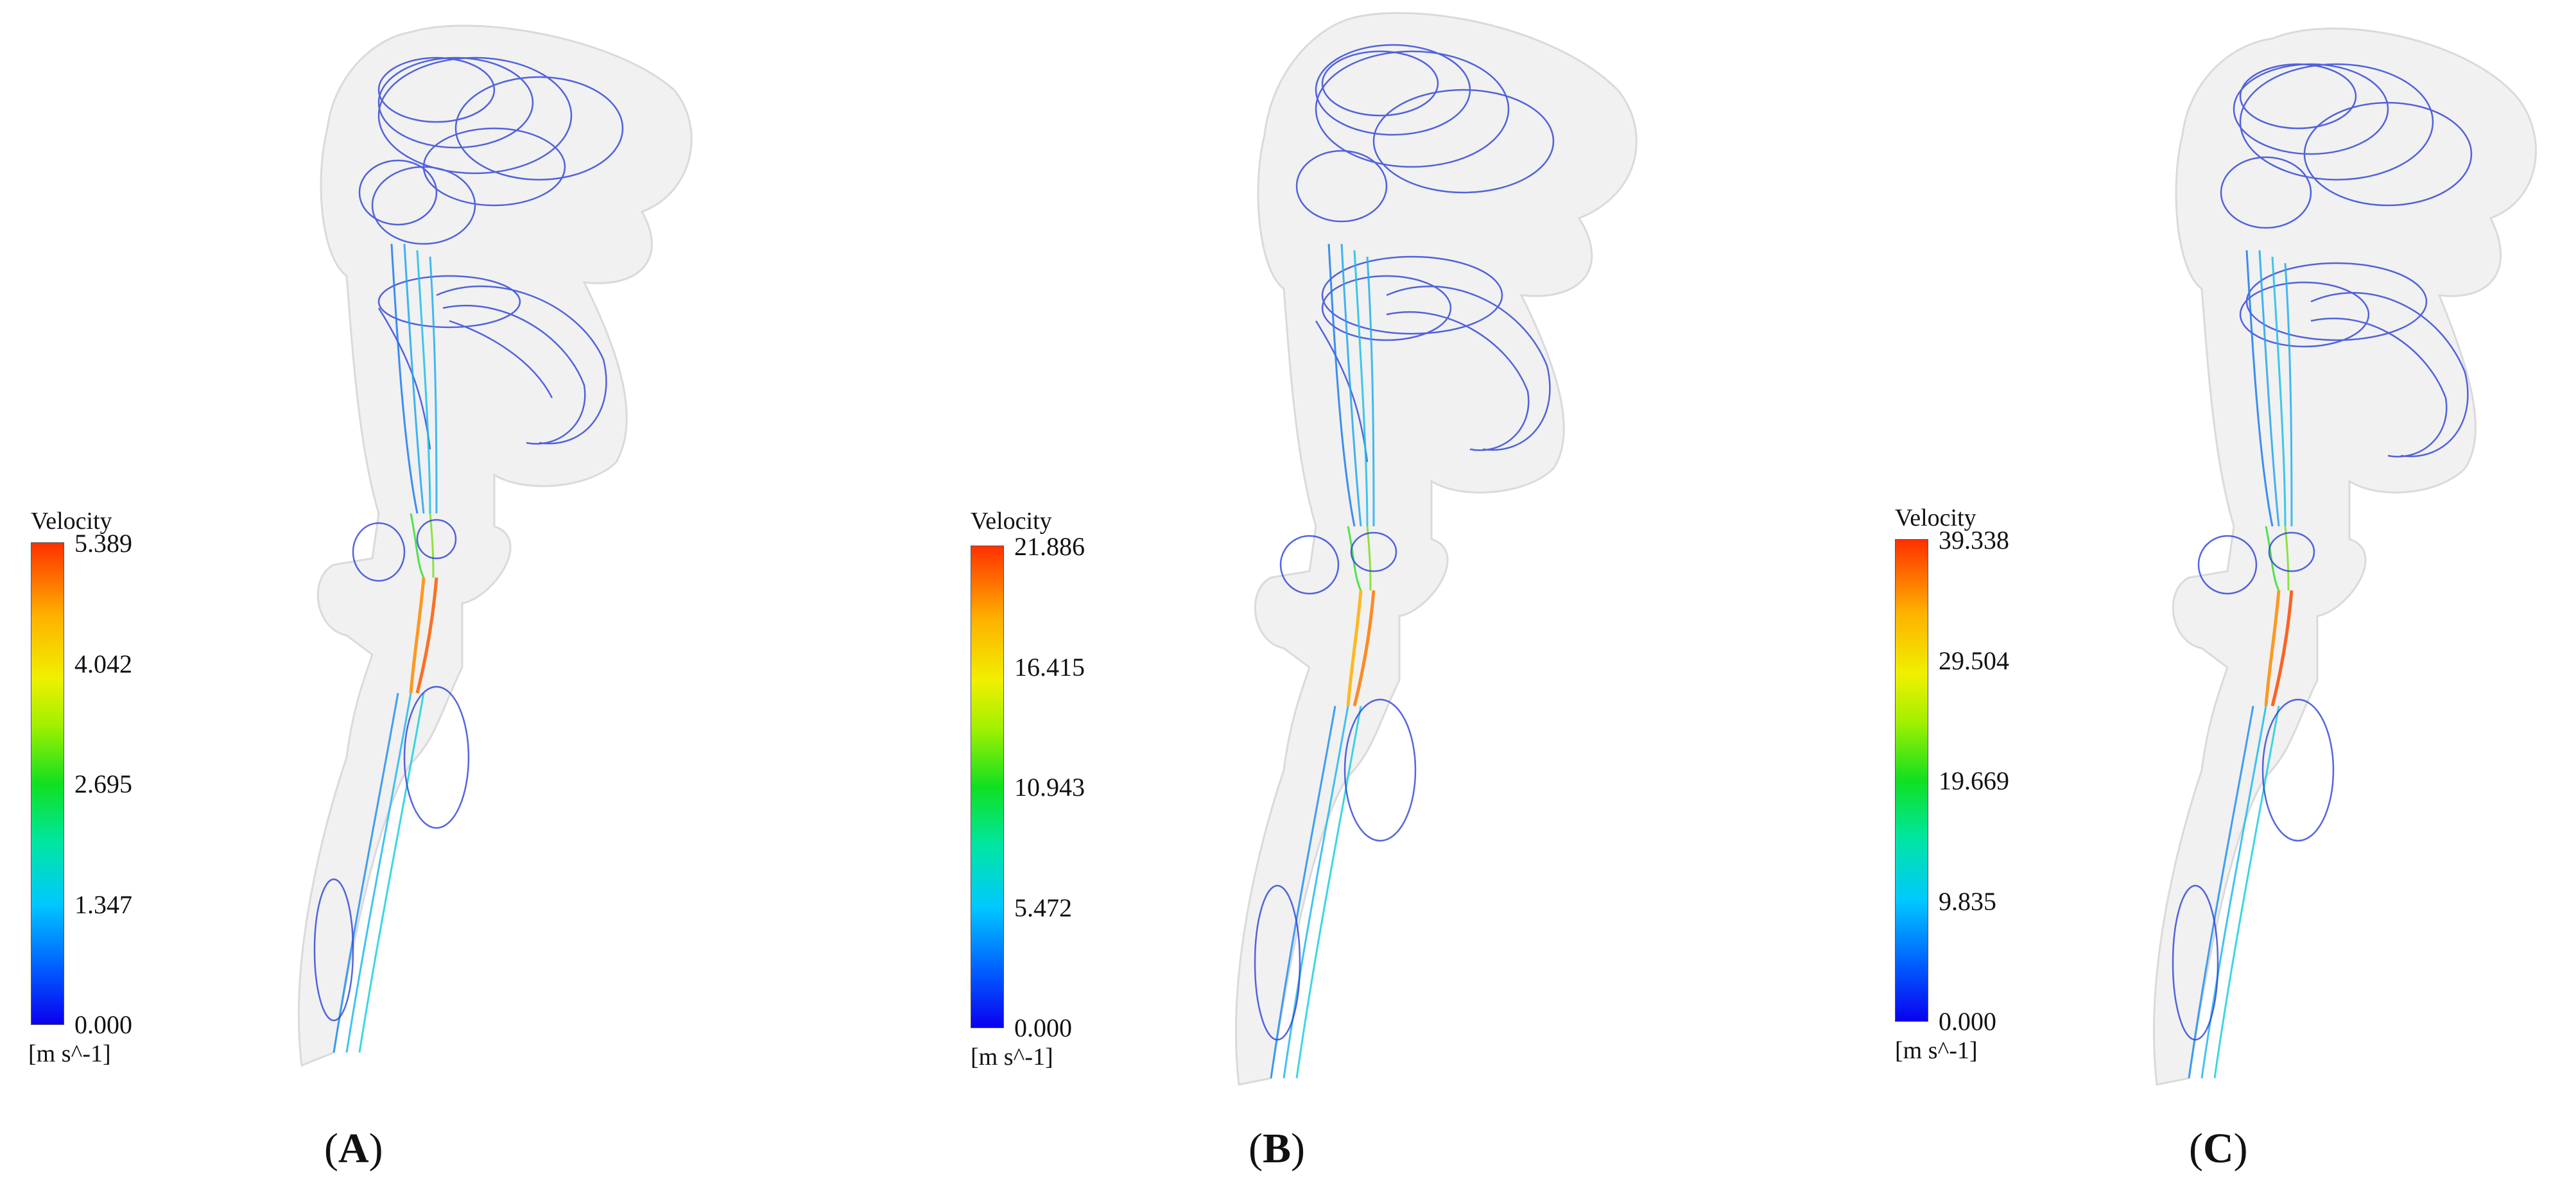  Describe the element at coordinates (1968, 902) in the screenshot. I see `tick-label: 9.835` at that location.